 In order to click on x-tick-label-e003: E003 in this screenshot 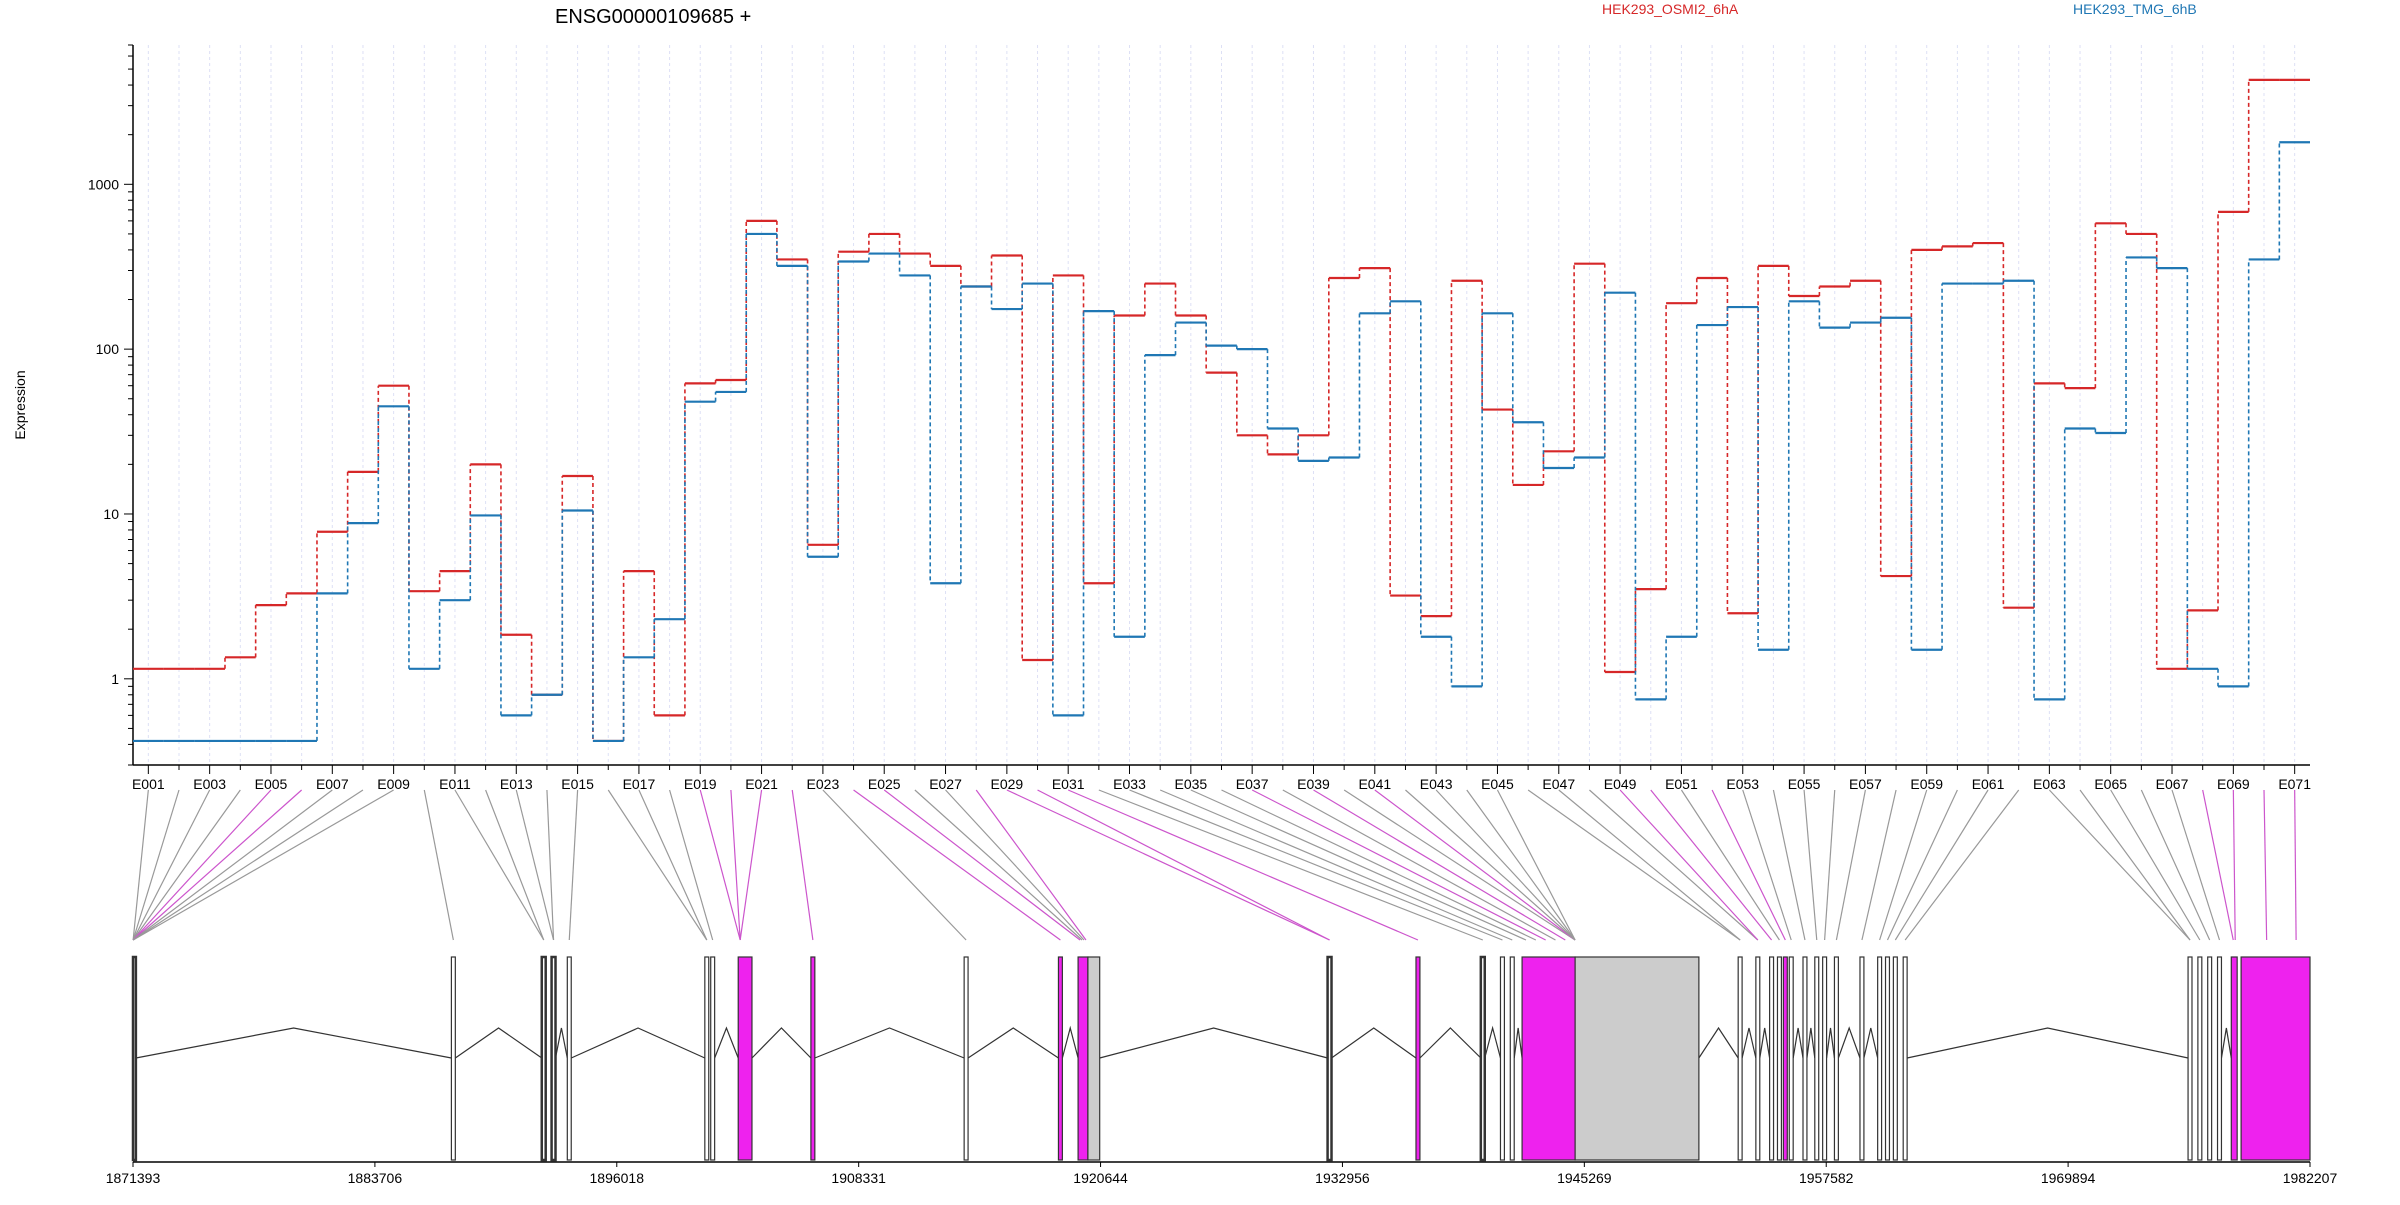, I will do `click(209, 784)`.